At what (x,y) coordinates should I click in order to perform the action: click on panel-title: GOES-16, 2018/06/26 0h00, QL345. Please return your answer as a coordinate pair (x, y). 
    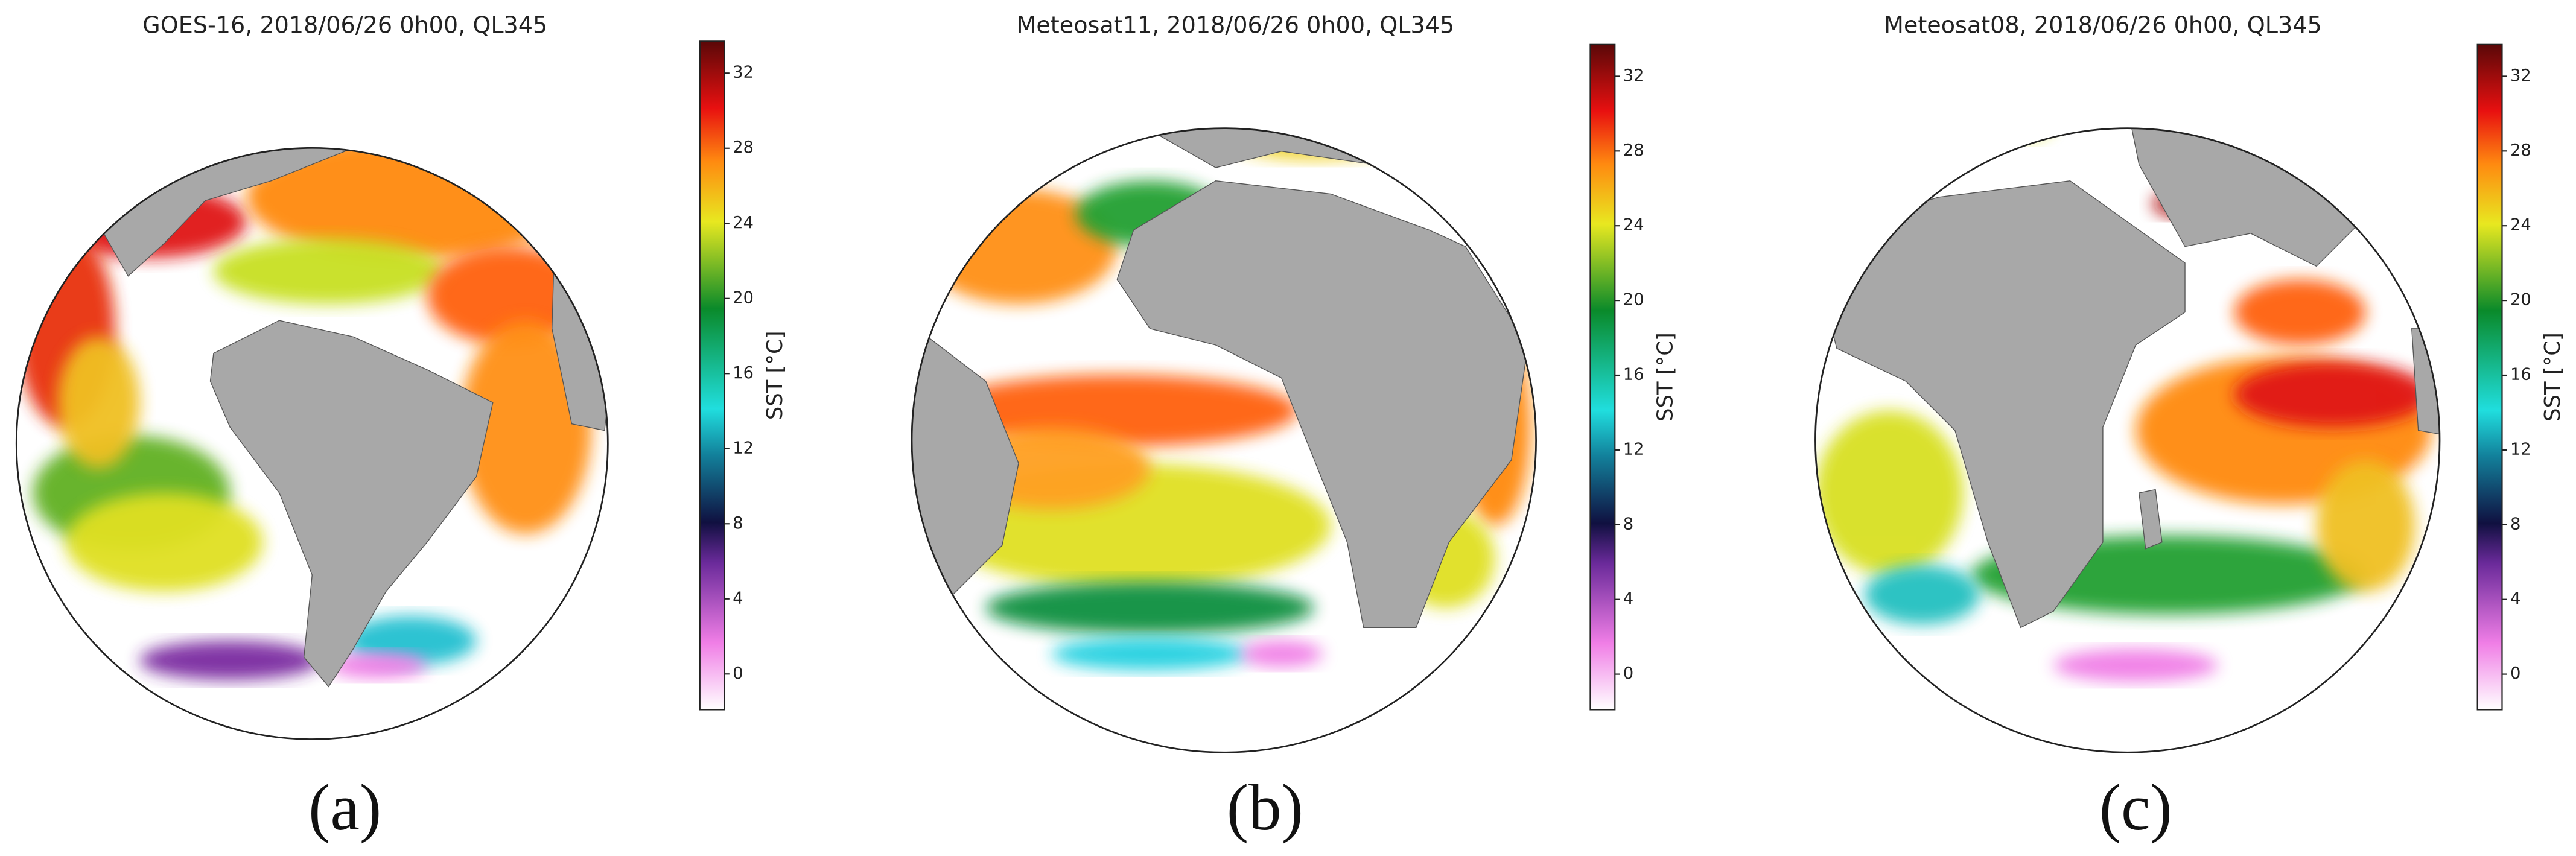
    Looking at the image, I should click on (344, 25).